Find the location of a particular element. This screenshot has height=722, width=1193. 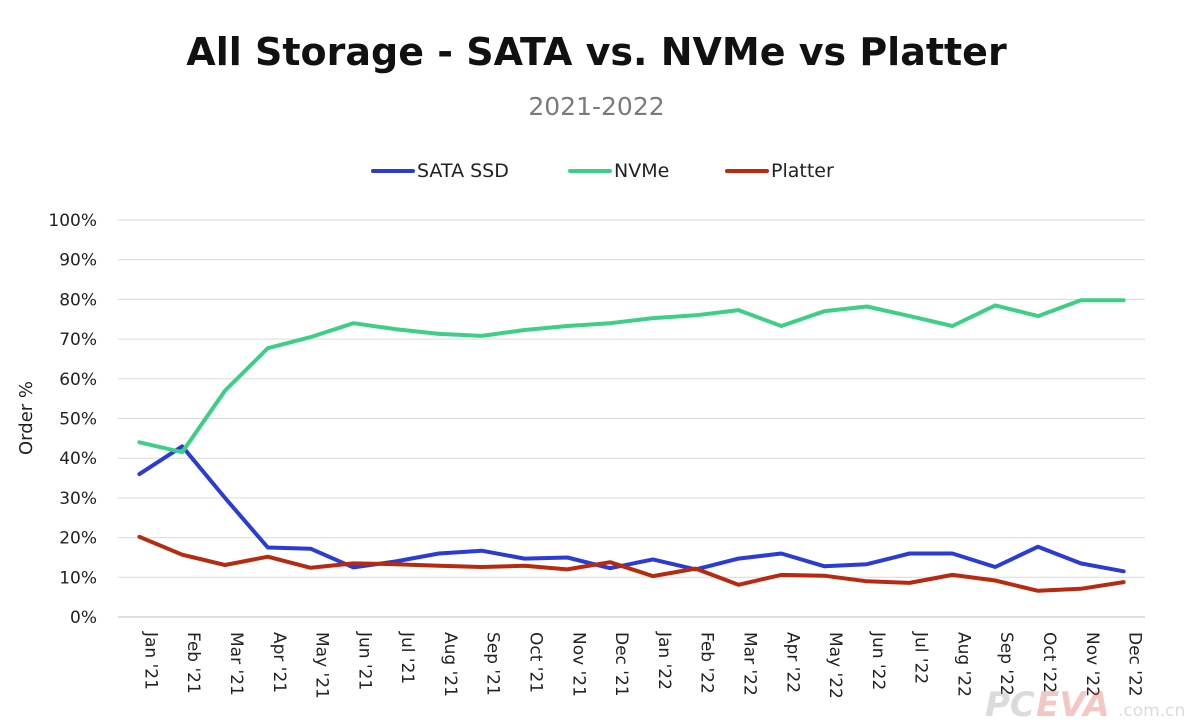

x-tick-label: Oct '21 is located at coordinates (536, 662).